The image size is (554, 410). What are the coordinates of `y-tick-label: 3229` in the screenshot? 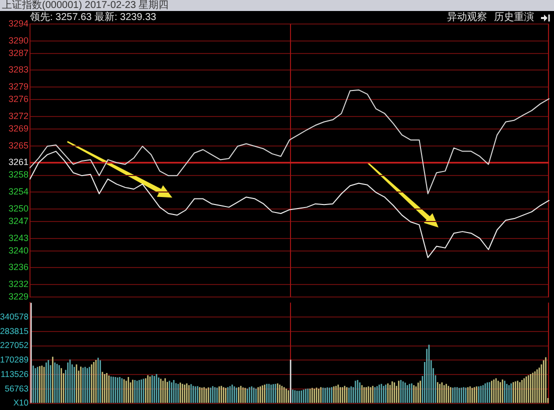 It's located at (18, 297).